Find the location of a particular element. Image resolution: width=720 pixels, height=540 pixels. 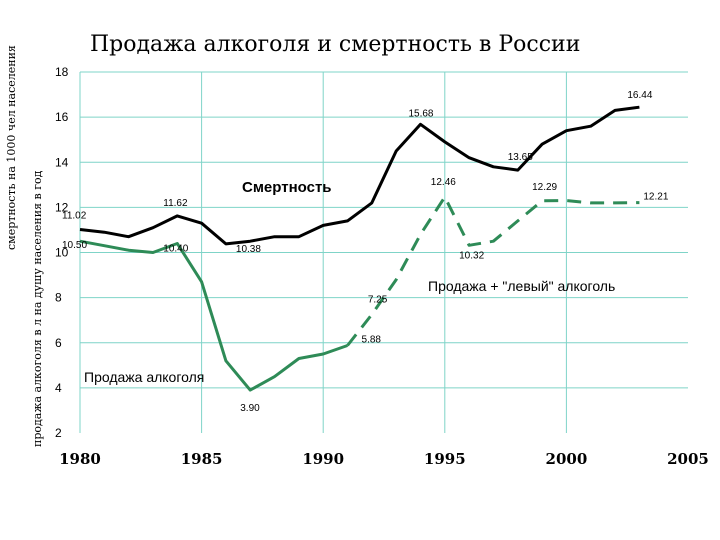

x-tick-label: 1990 is located at coordinates (323, 459).